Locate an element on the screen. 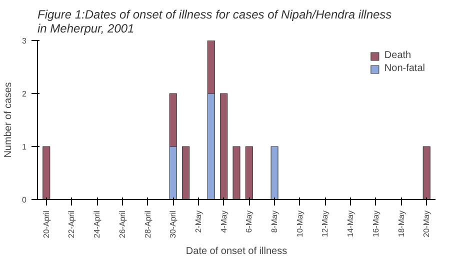  y-tick-label: 2 is located at coordinates (25, 94).